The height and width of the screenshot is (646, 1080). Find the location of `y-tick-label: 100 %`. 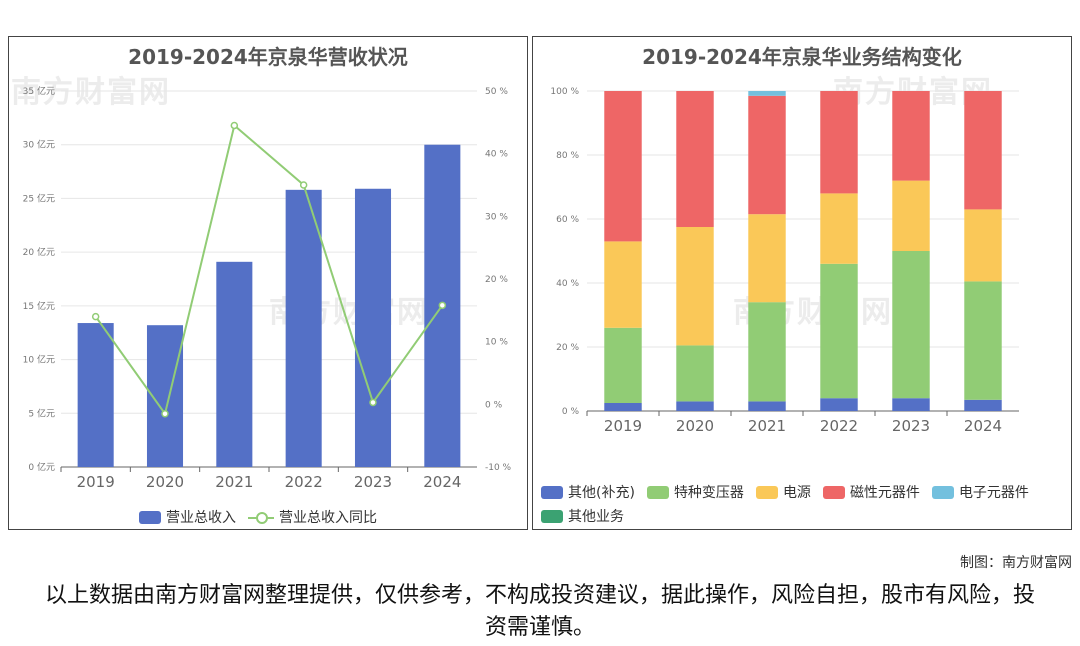

y-tick-label: 100 % is located at coordinates (564, 92).